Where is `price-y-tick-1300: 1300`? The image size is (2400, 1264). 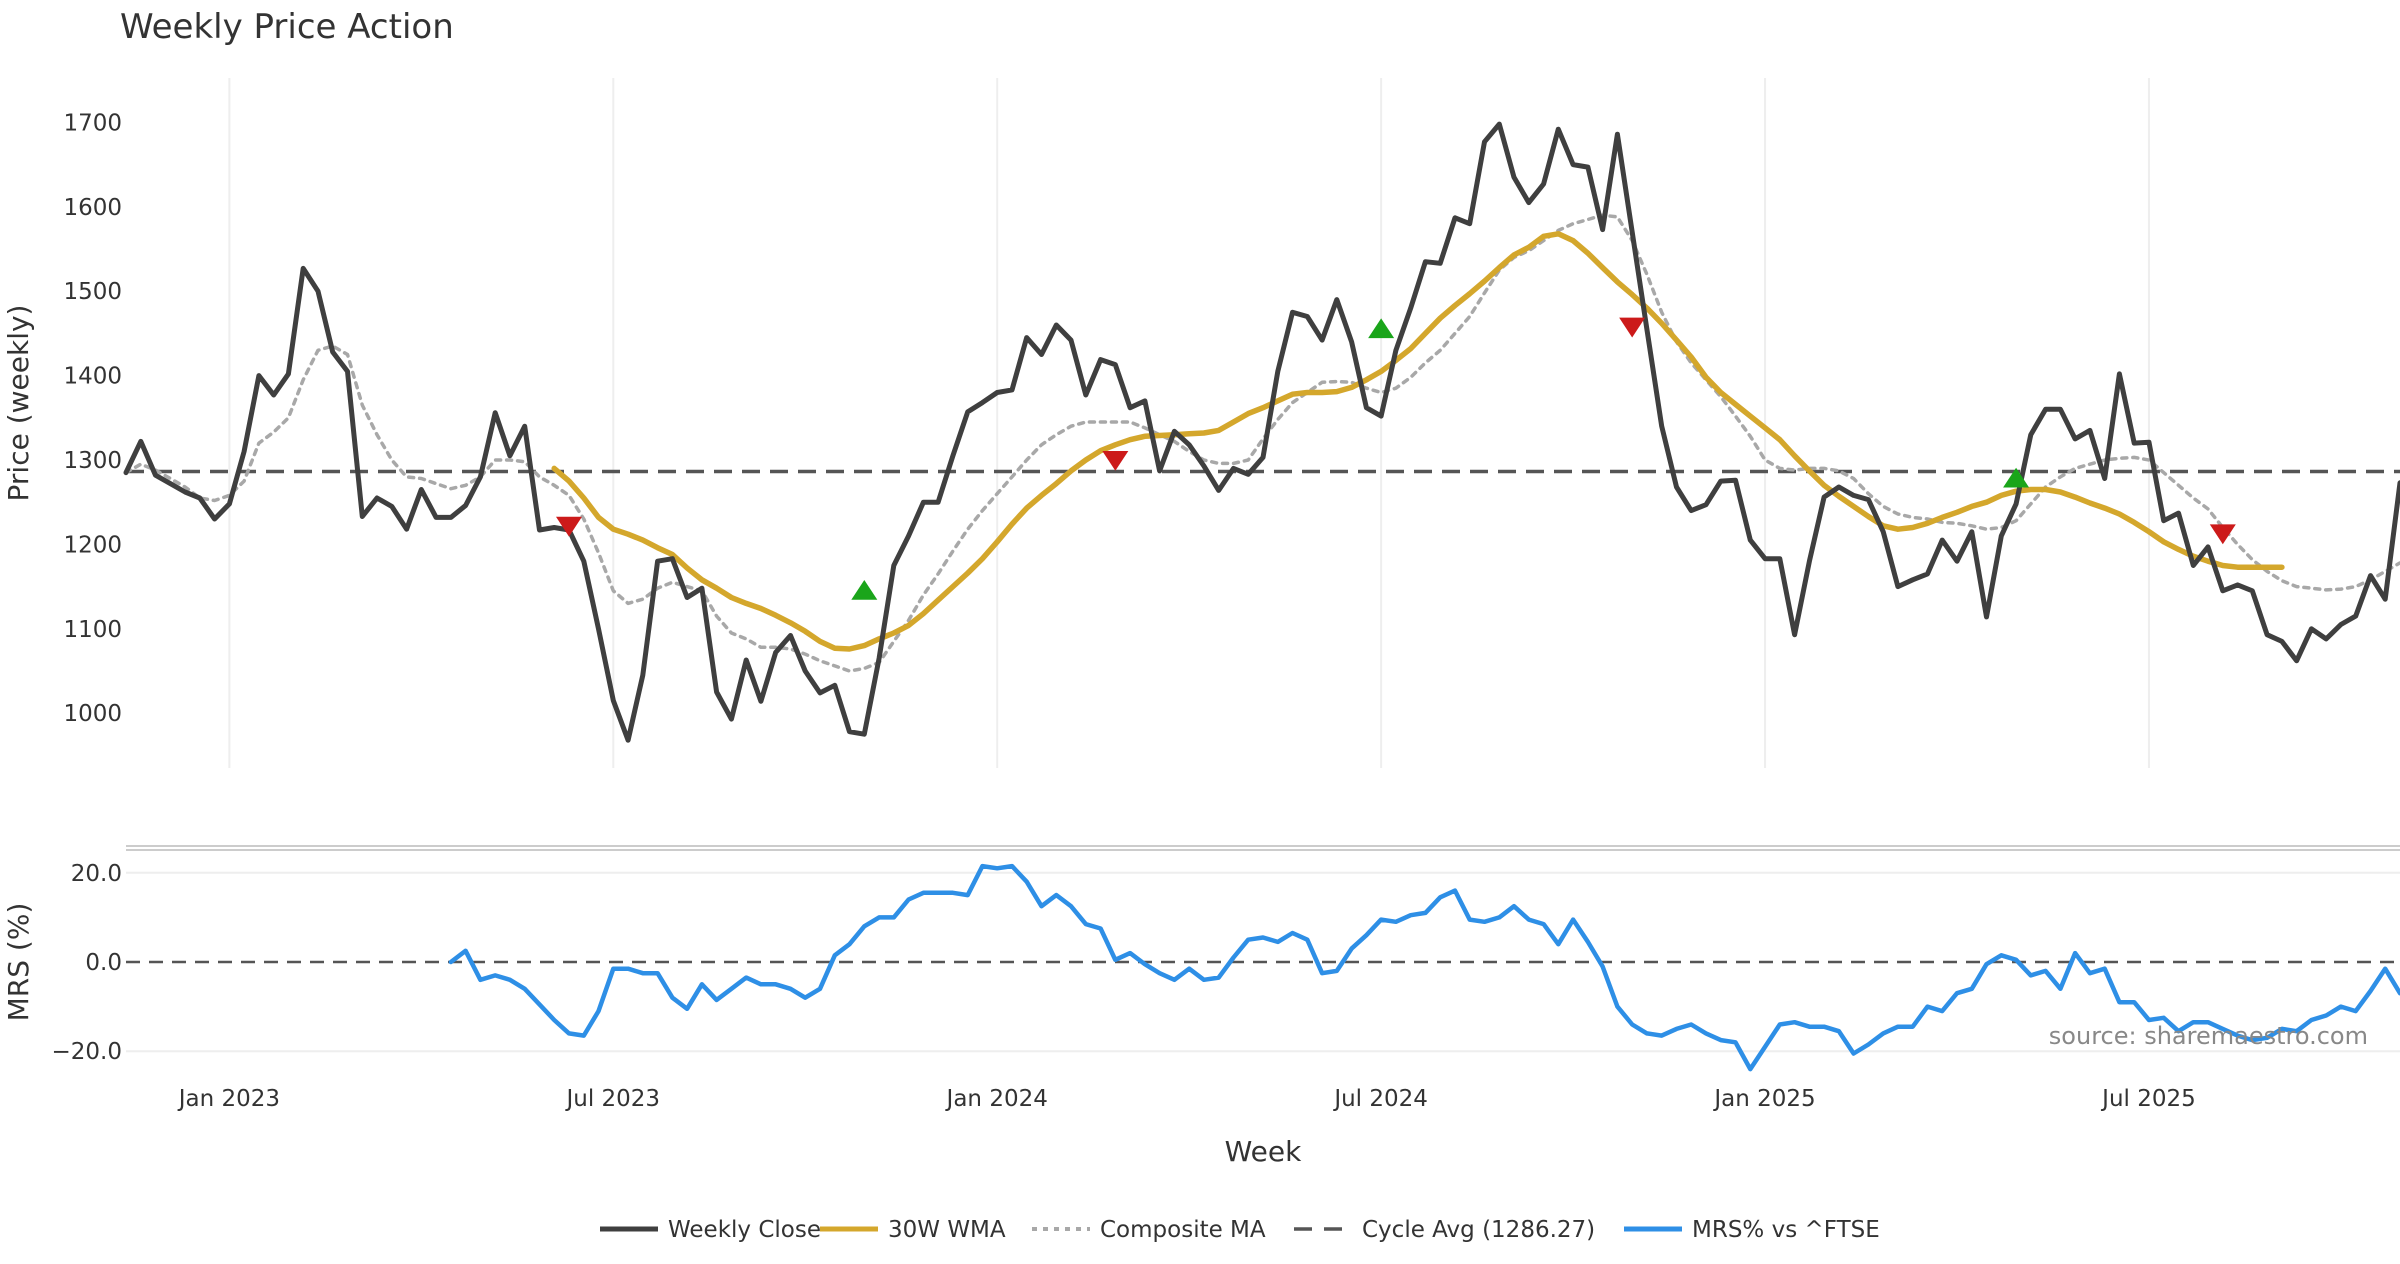 price-y-tick-1300: 1300 is located at coordinates (92, 461).